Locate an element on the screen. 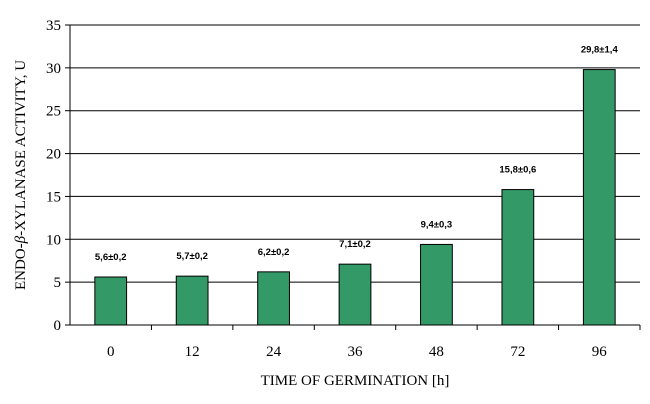 The width and height of the screenshot is (650, 404). y-tick-label: 0 is located at coordinates (58, 326).